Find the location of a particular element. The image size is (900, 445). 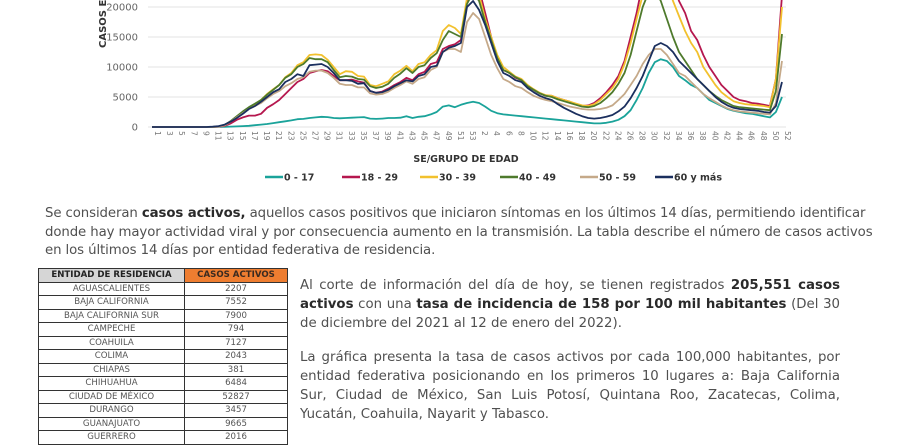

table-row: COLIMA 2043 is located at coordinates (163, 356).